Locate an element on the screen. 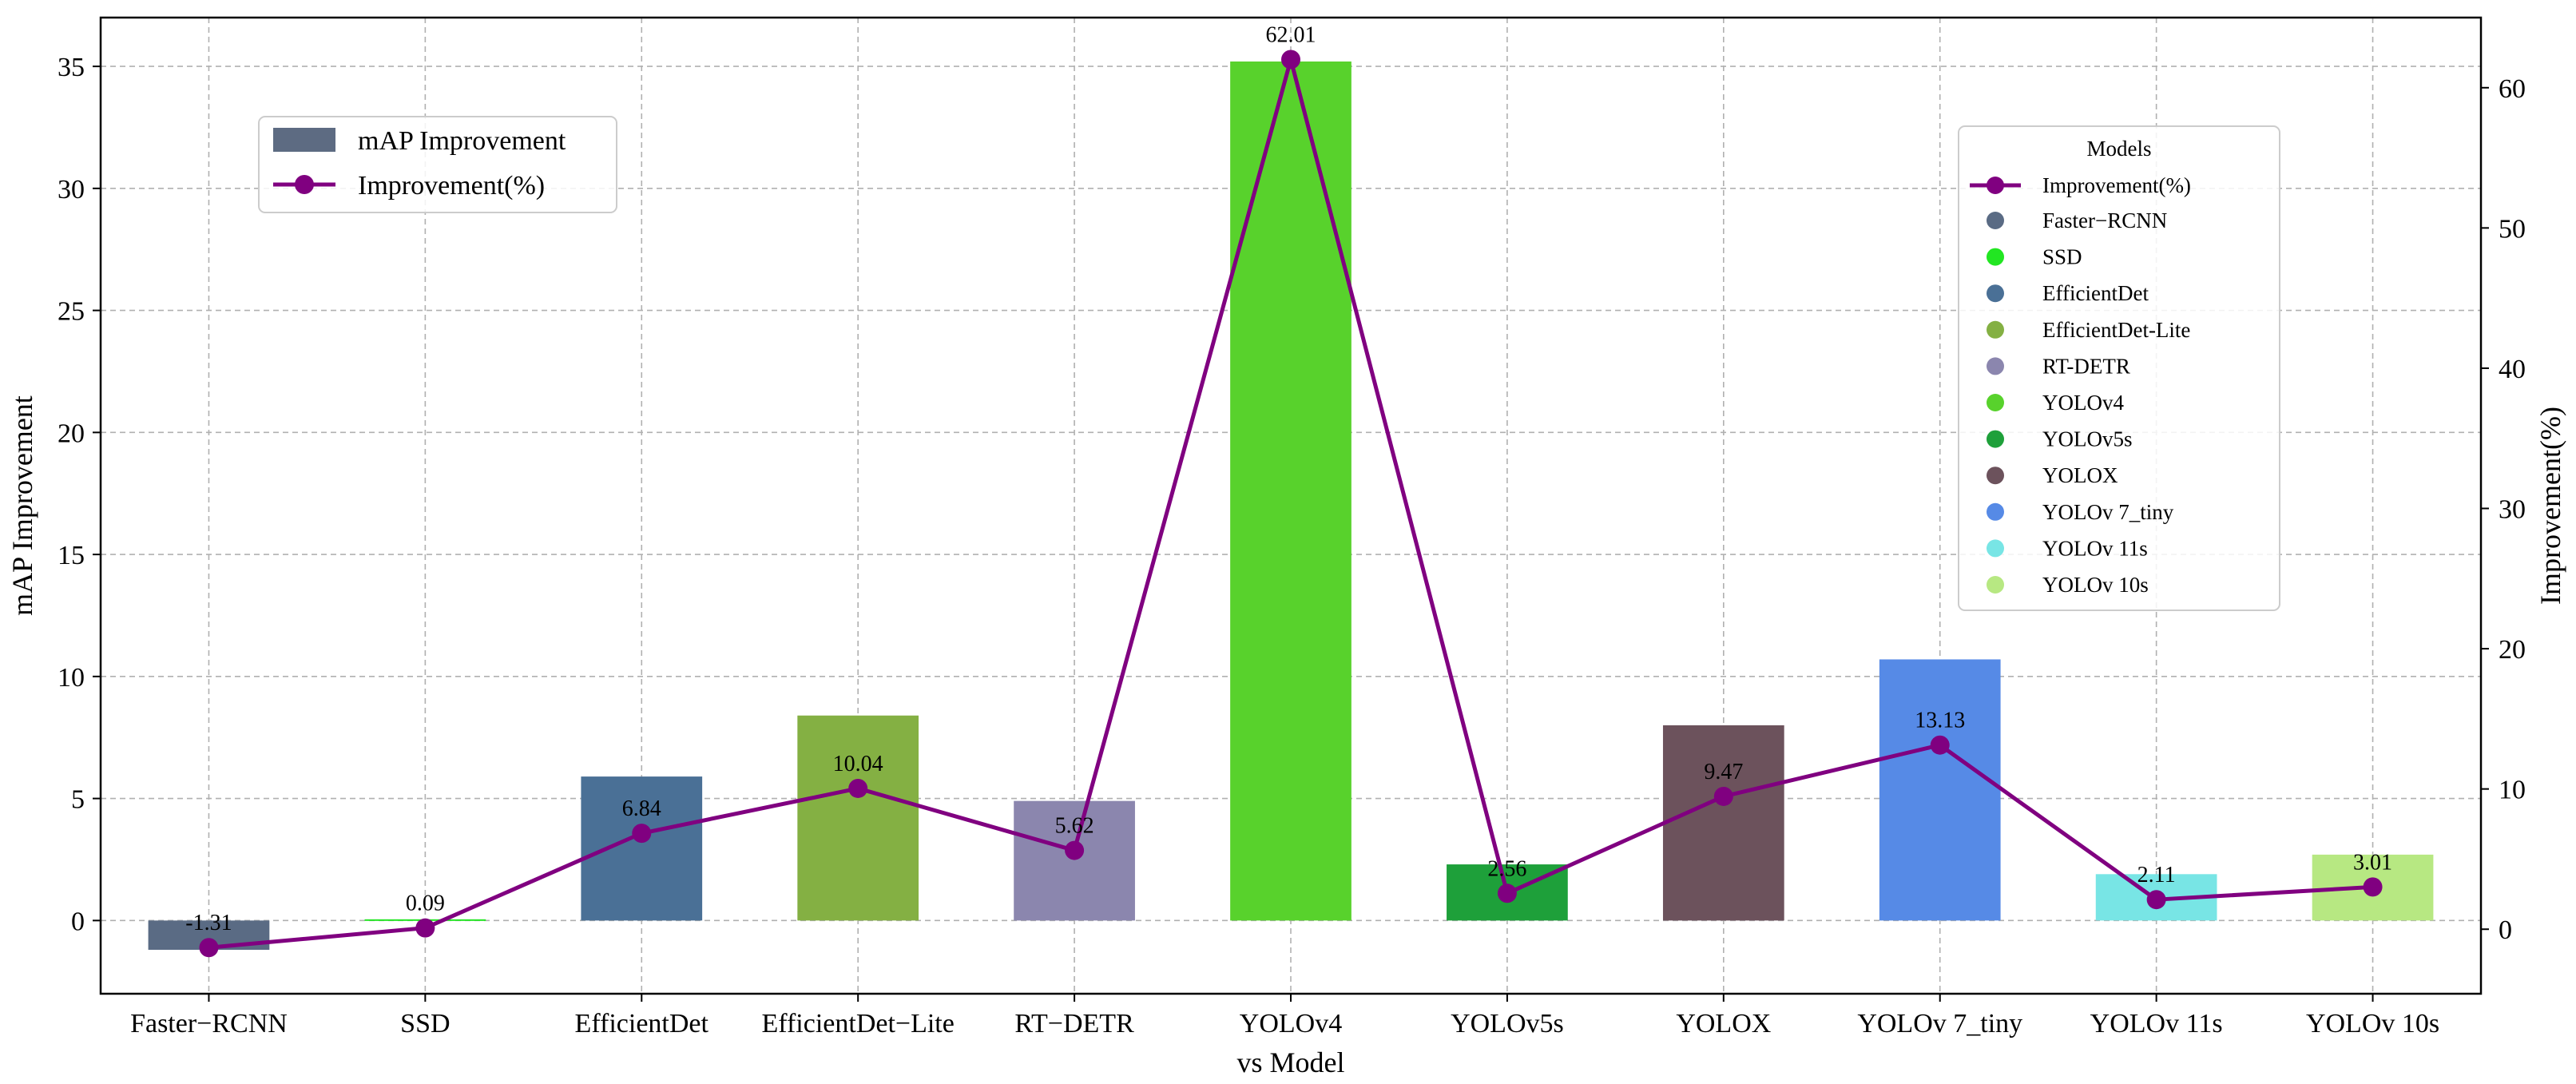 The width and height of the screenshot is (2576, 1084). legend-main-box is located at coordinates (437, 165).